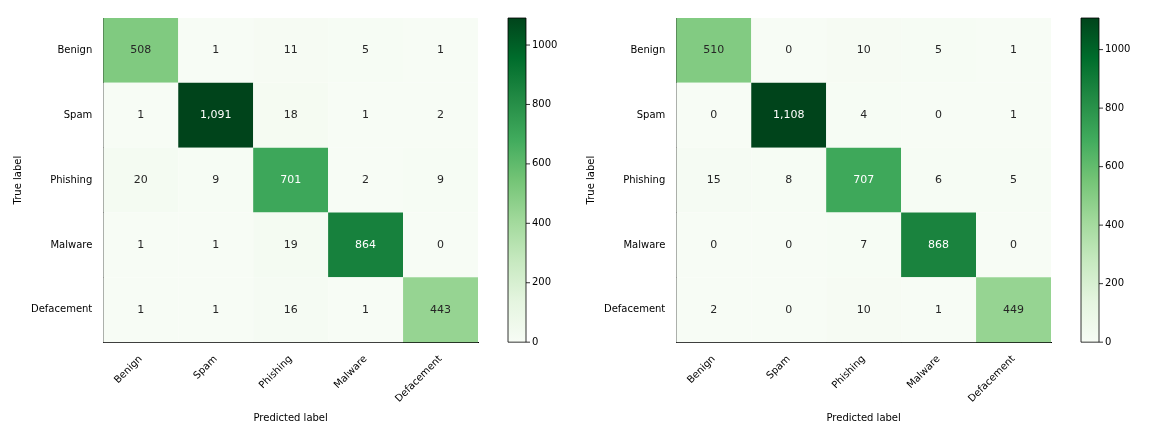 This screenshot has height=436, width=1154. What do you see at coordinates (215, 115) in the screenshot?
I see `data-label: 1,091` at bounding box center [215, 115].